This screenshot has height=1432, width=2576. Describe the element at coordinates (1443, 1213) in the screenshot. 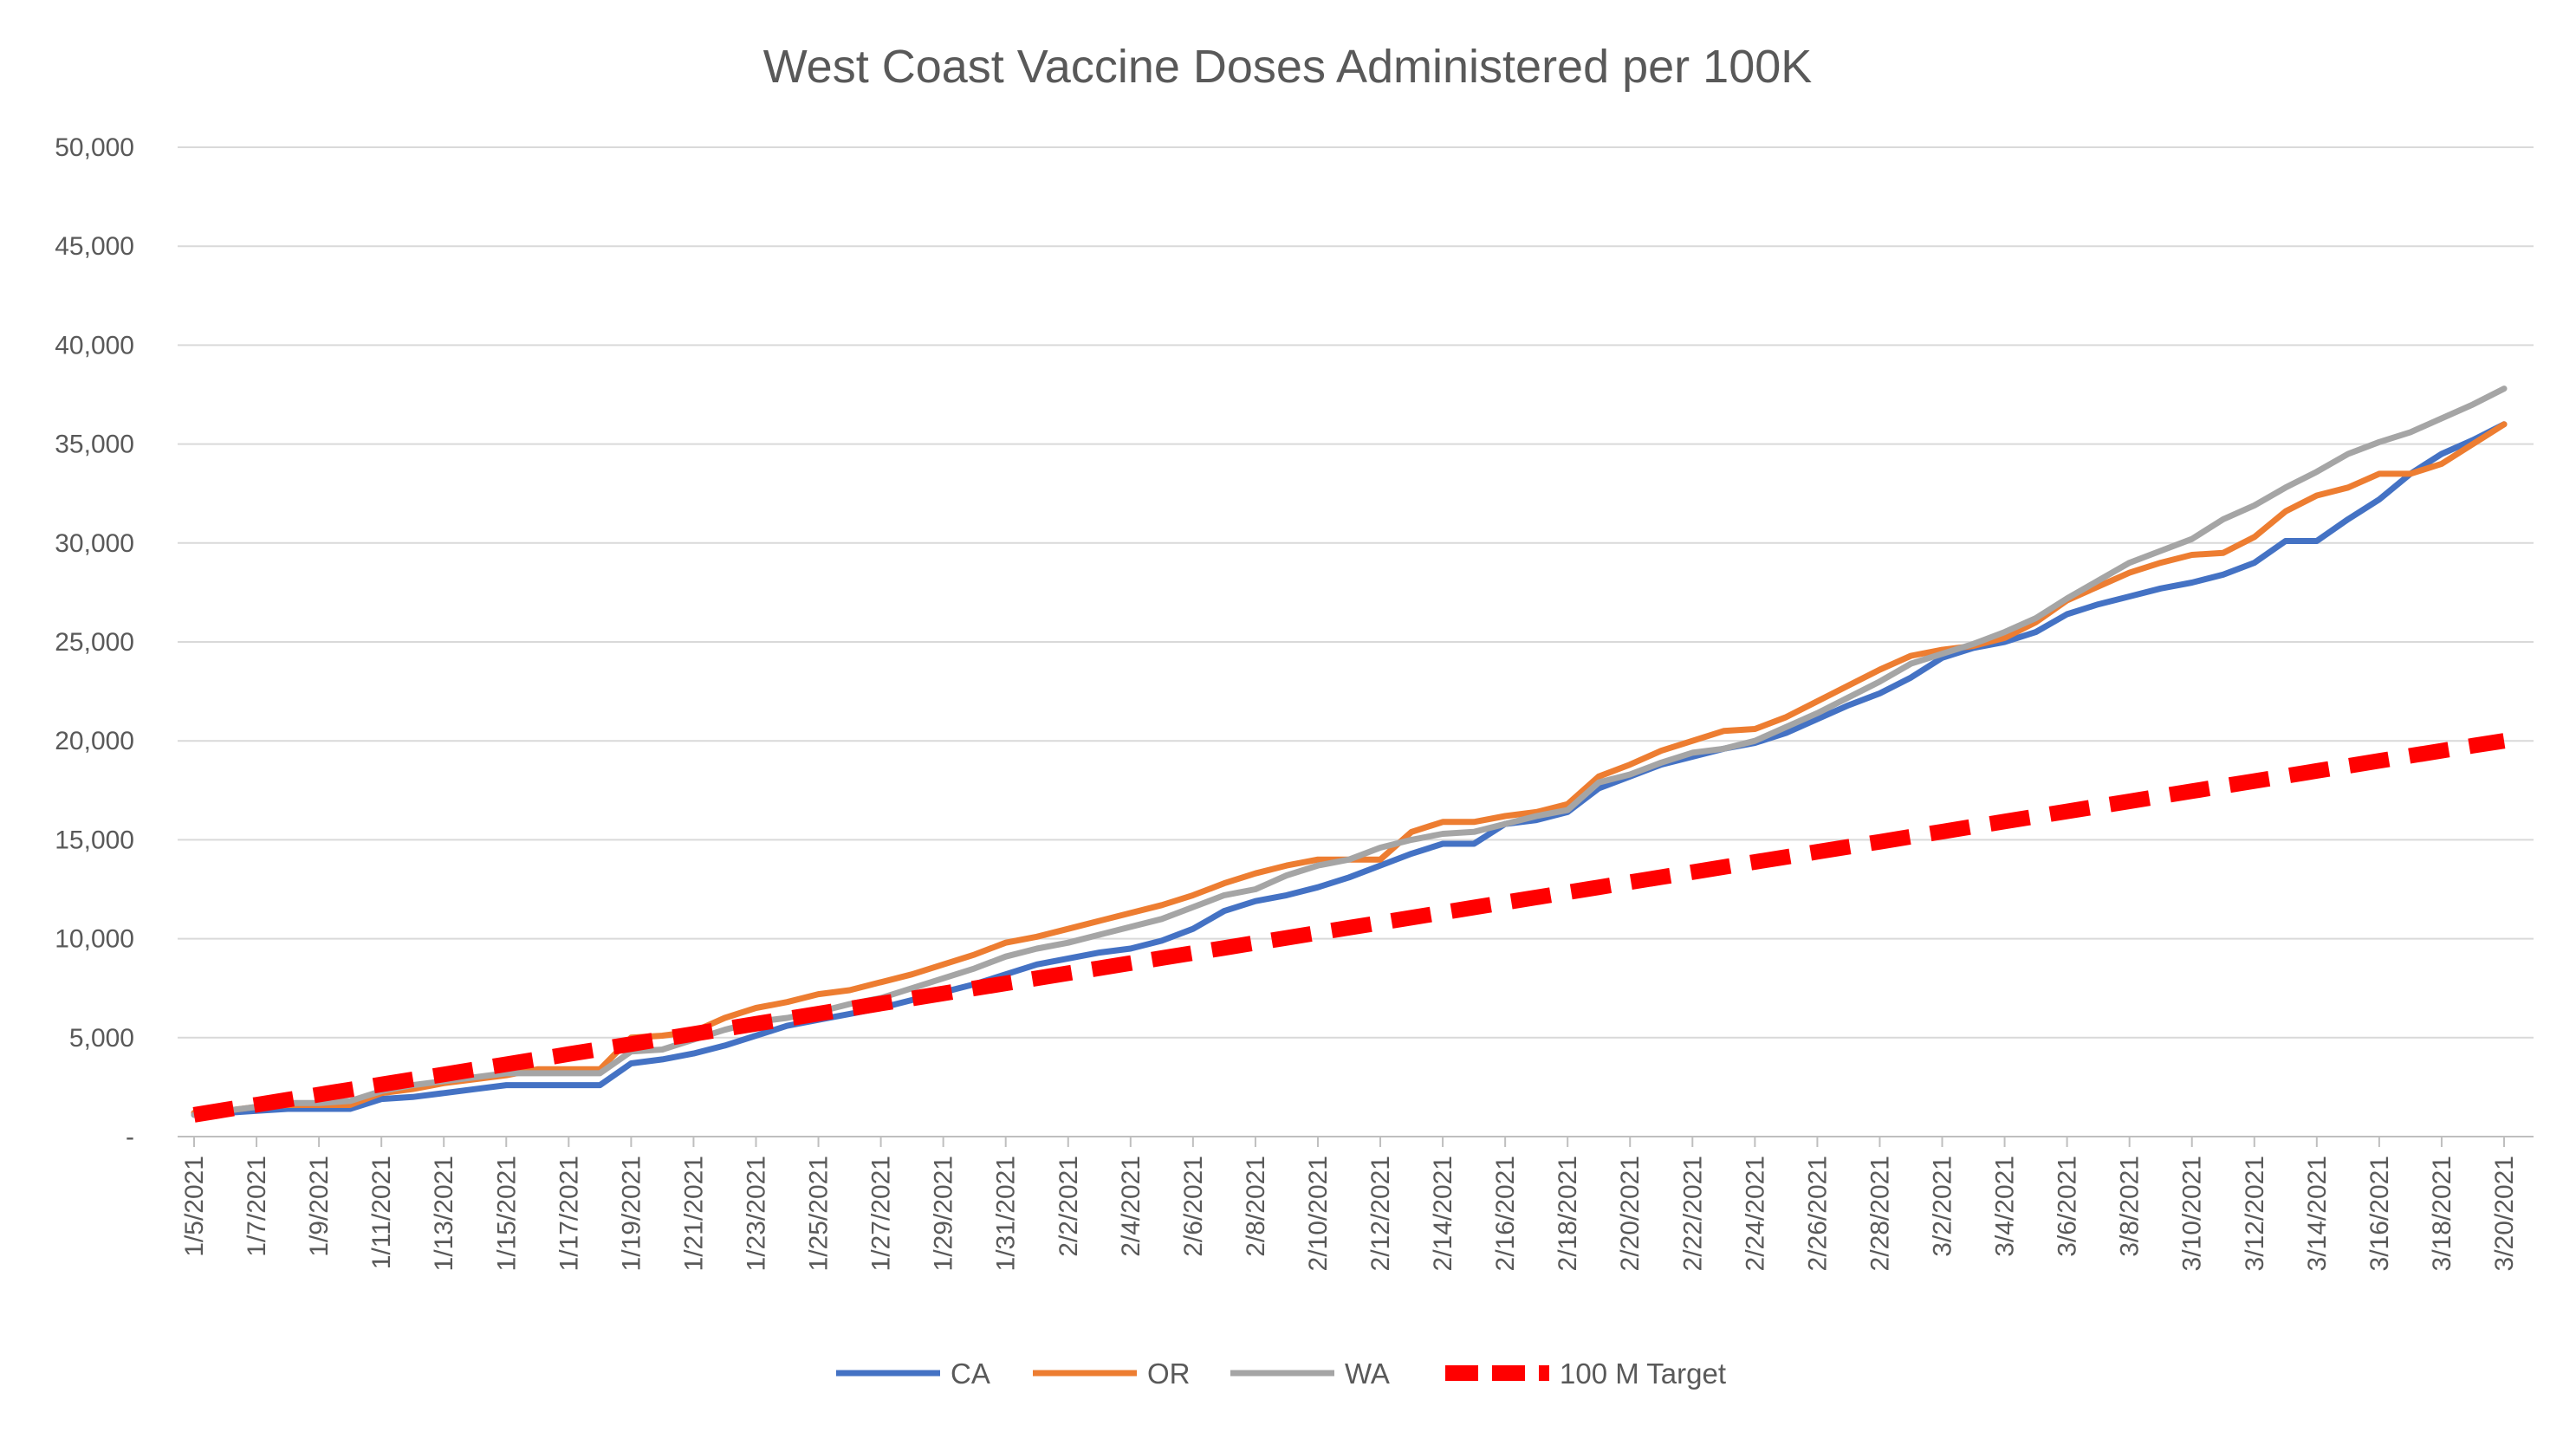

I see `x-tick-label: 2/14/2021` at that location.